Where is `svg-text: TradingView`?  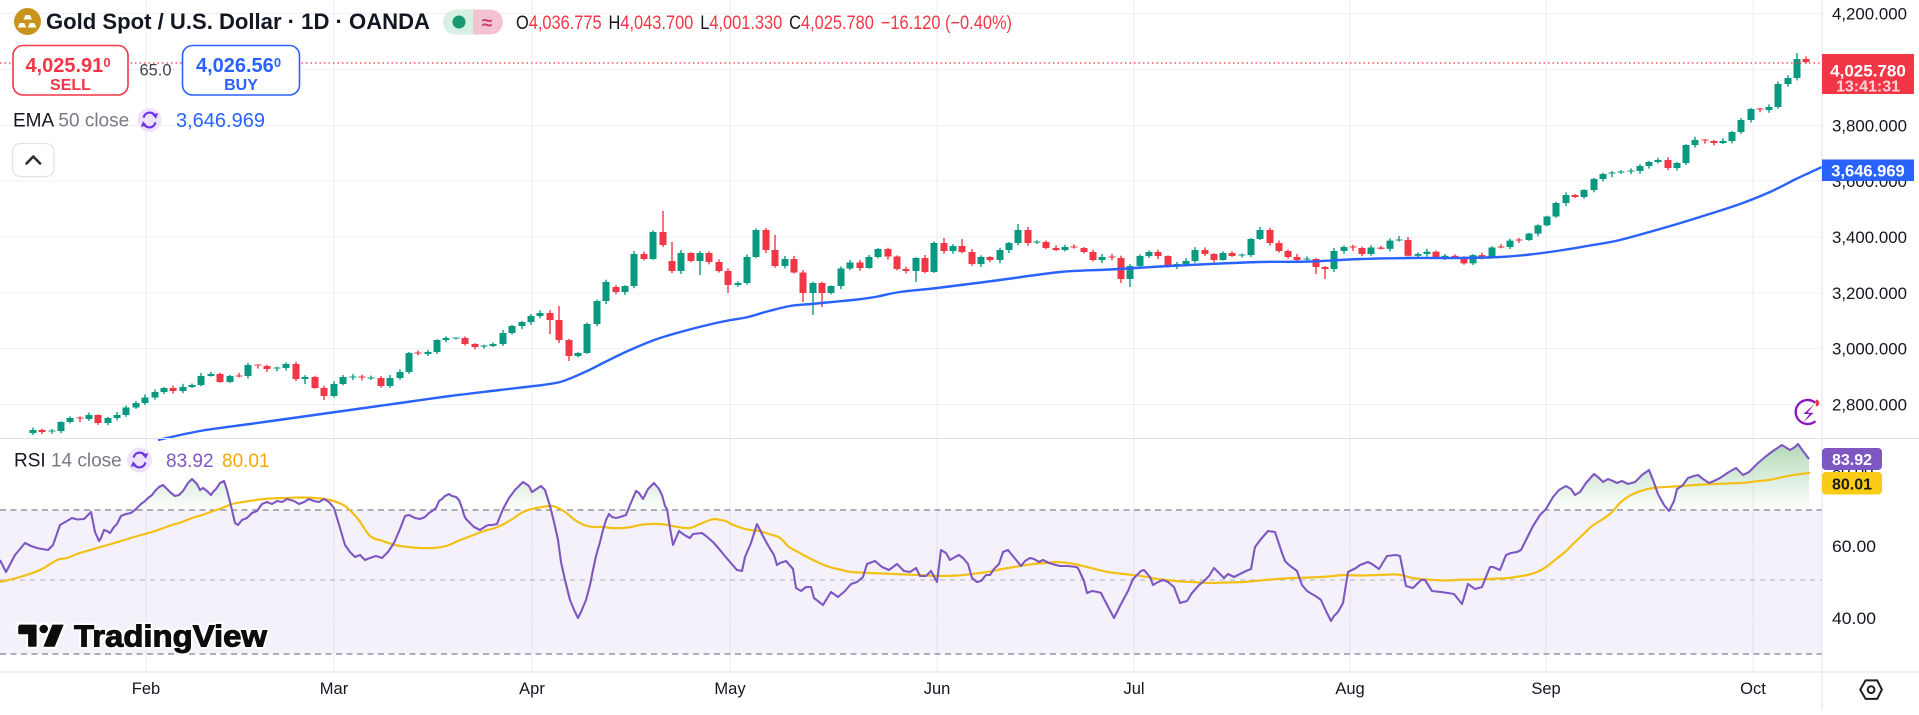 svg-text: TradingView is located at coordinates (170, 637).